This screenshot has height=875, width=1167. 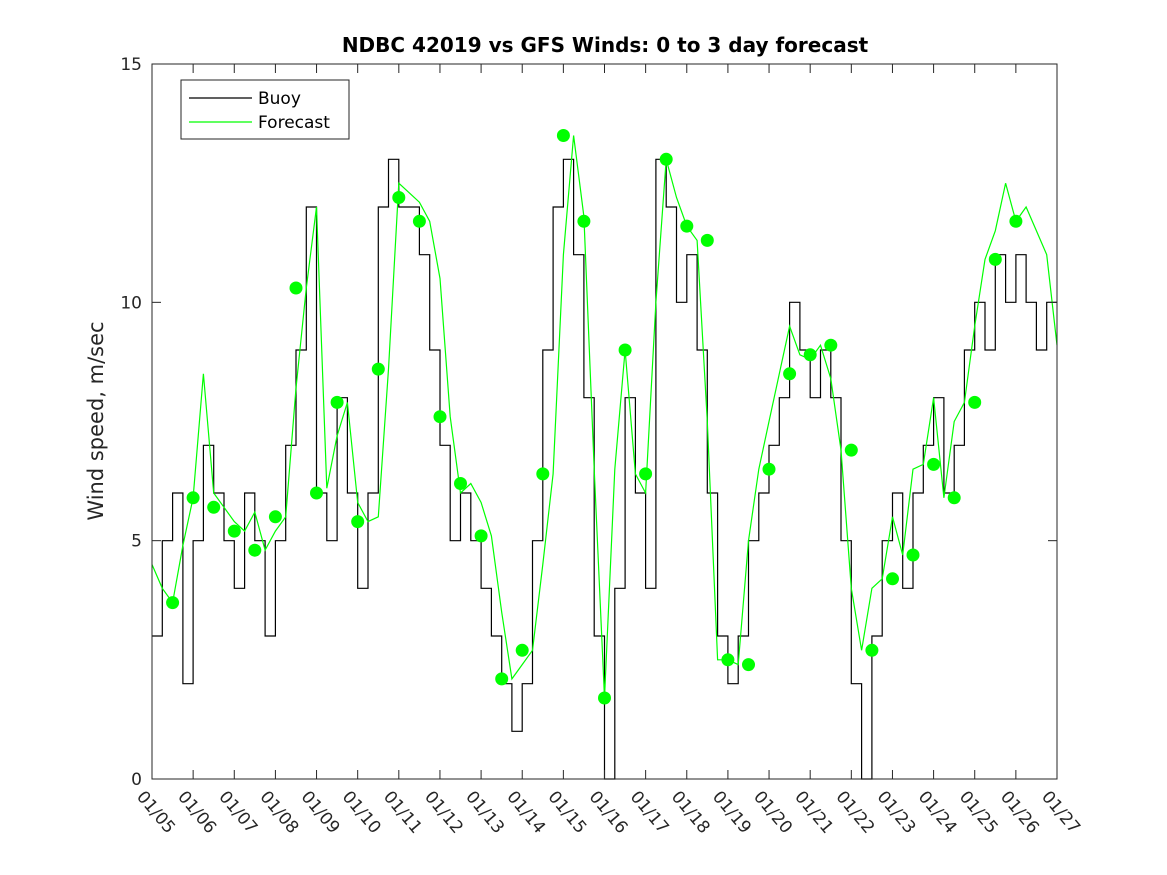 What do you see at coordinates (294, 123) in the screenshot?
I see `legend-forecast-label: Forecast` at bounding box center [294, 123].